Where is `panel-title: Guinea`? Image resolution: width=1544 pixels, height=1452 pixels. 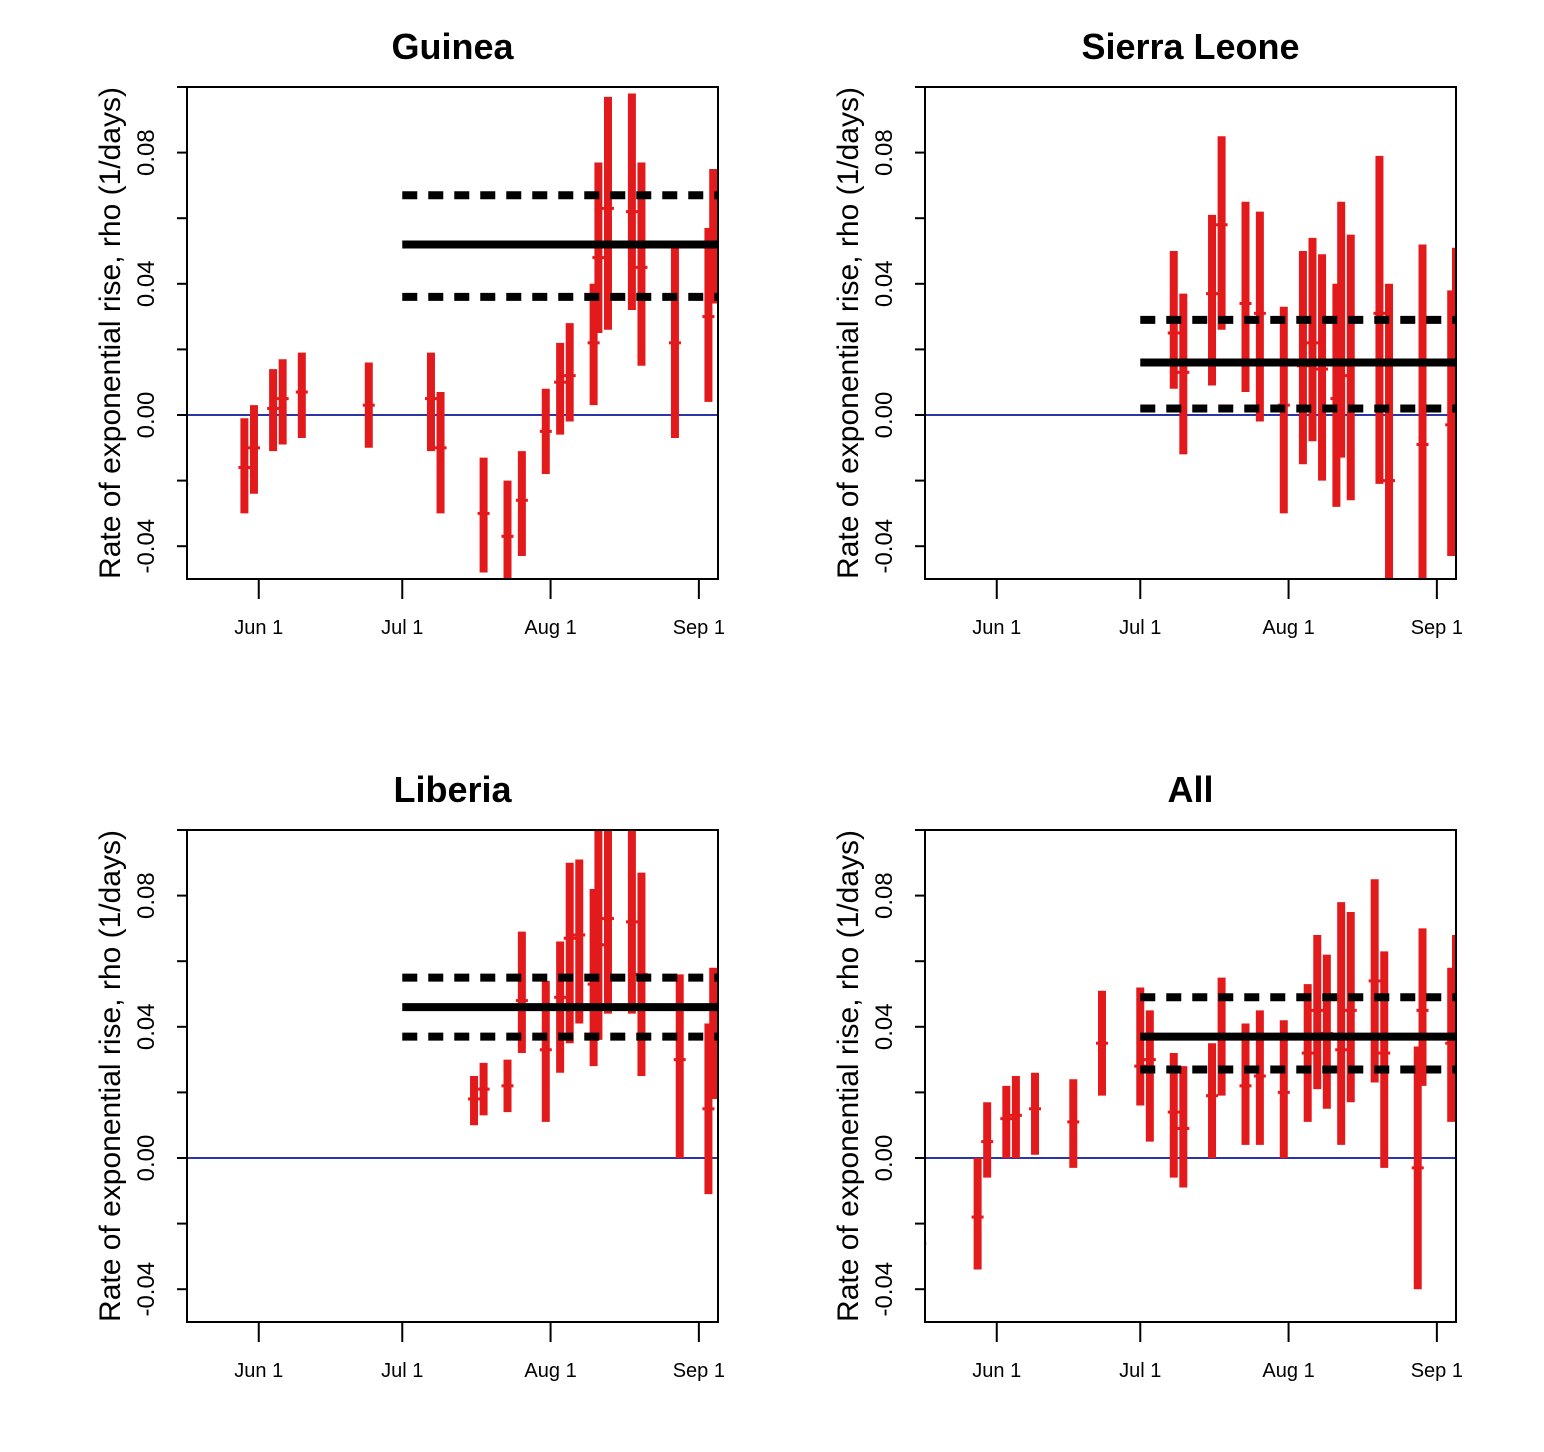 panel-title: Guinea is located at coordinates (452, 46).